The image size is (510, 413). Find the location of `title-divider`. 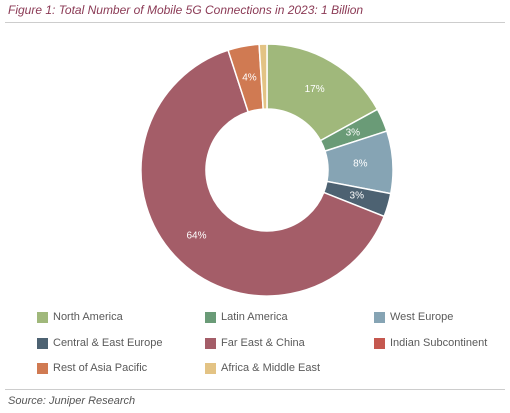

title-divider is located at coordinates (255, 22).